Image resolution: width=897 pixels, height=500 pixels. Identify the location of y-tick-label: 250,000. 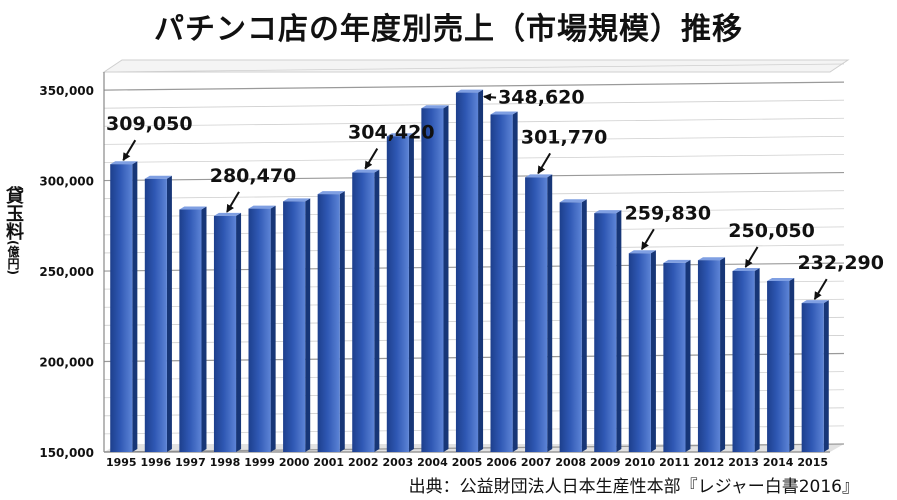
(66, 272).